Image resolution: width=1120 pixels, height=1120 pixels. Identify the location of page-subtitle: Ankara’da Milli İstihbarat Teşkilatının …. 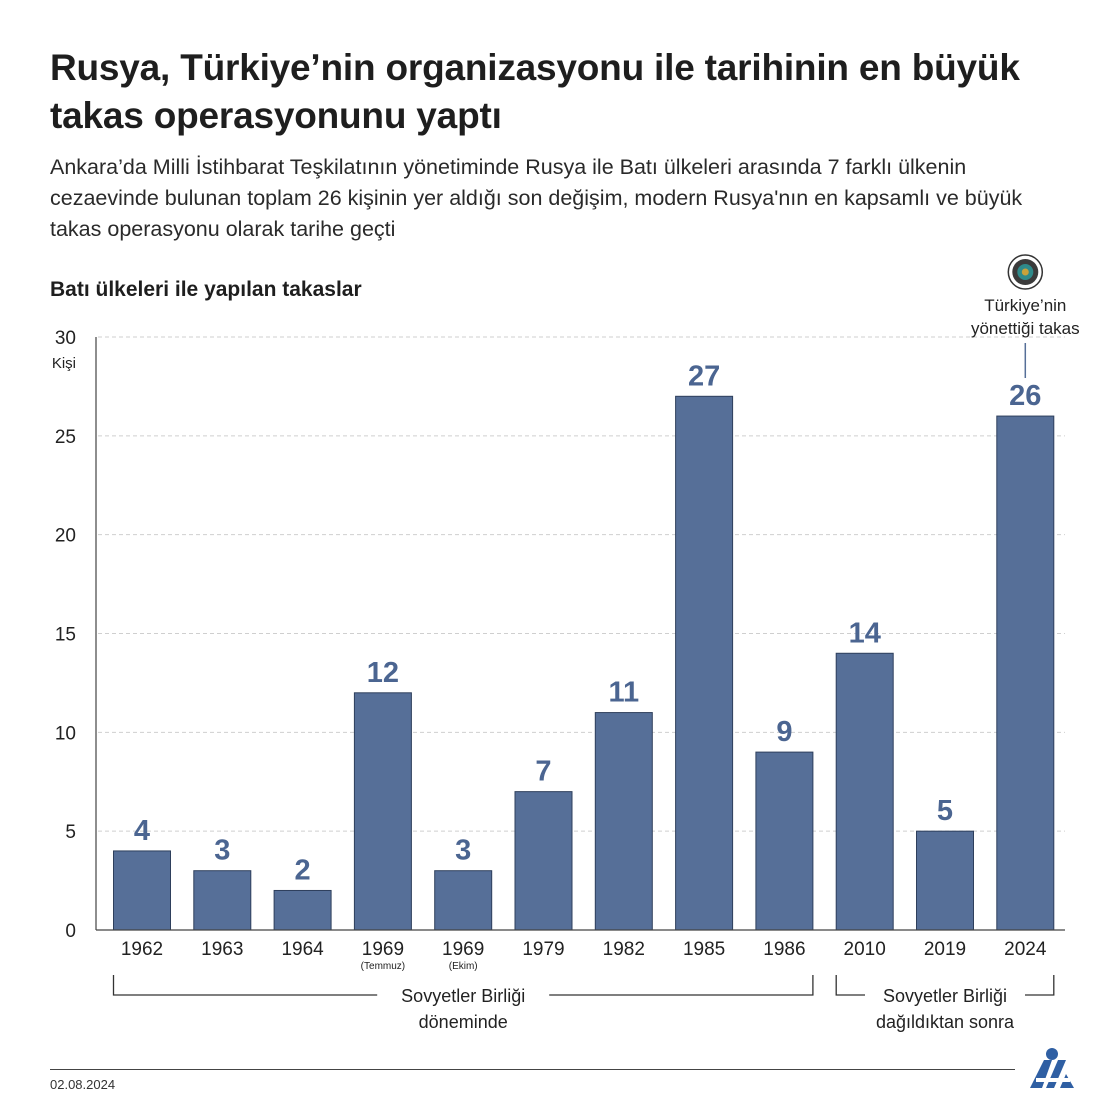
(536, 198).